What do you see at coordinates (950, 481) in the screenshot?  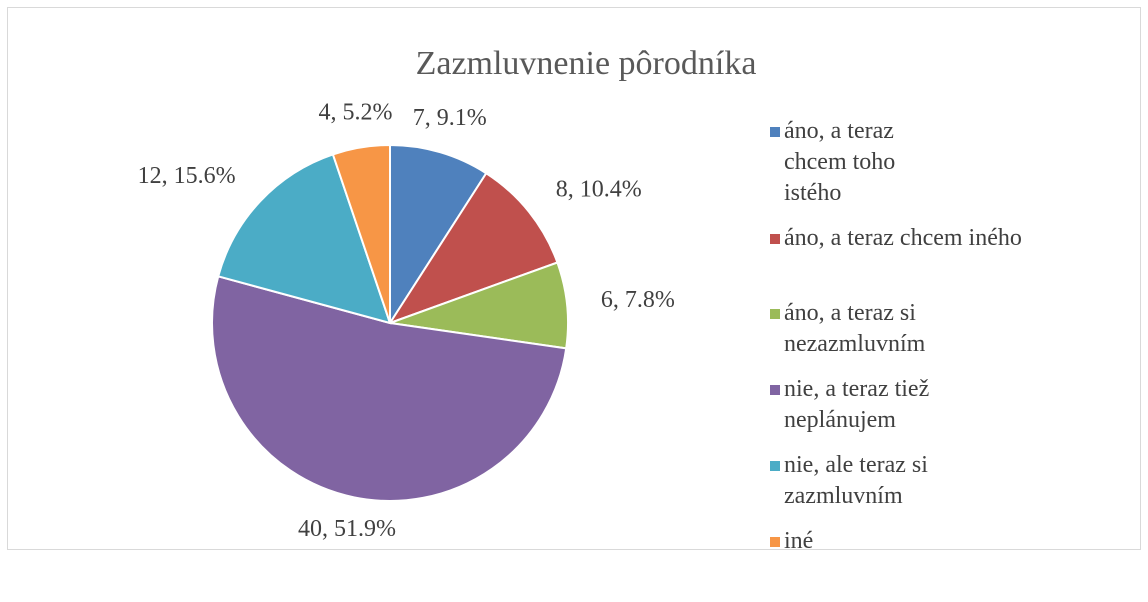 I see `legend-entry: nie, ale teraz si zazmluvním` at bounding box center [950, 481].